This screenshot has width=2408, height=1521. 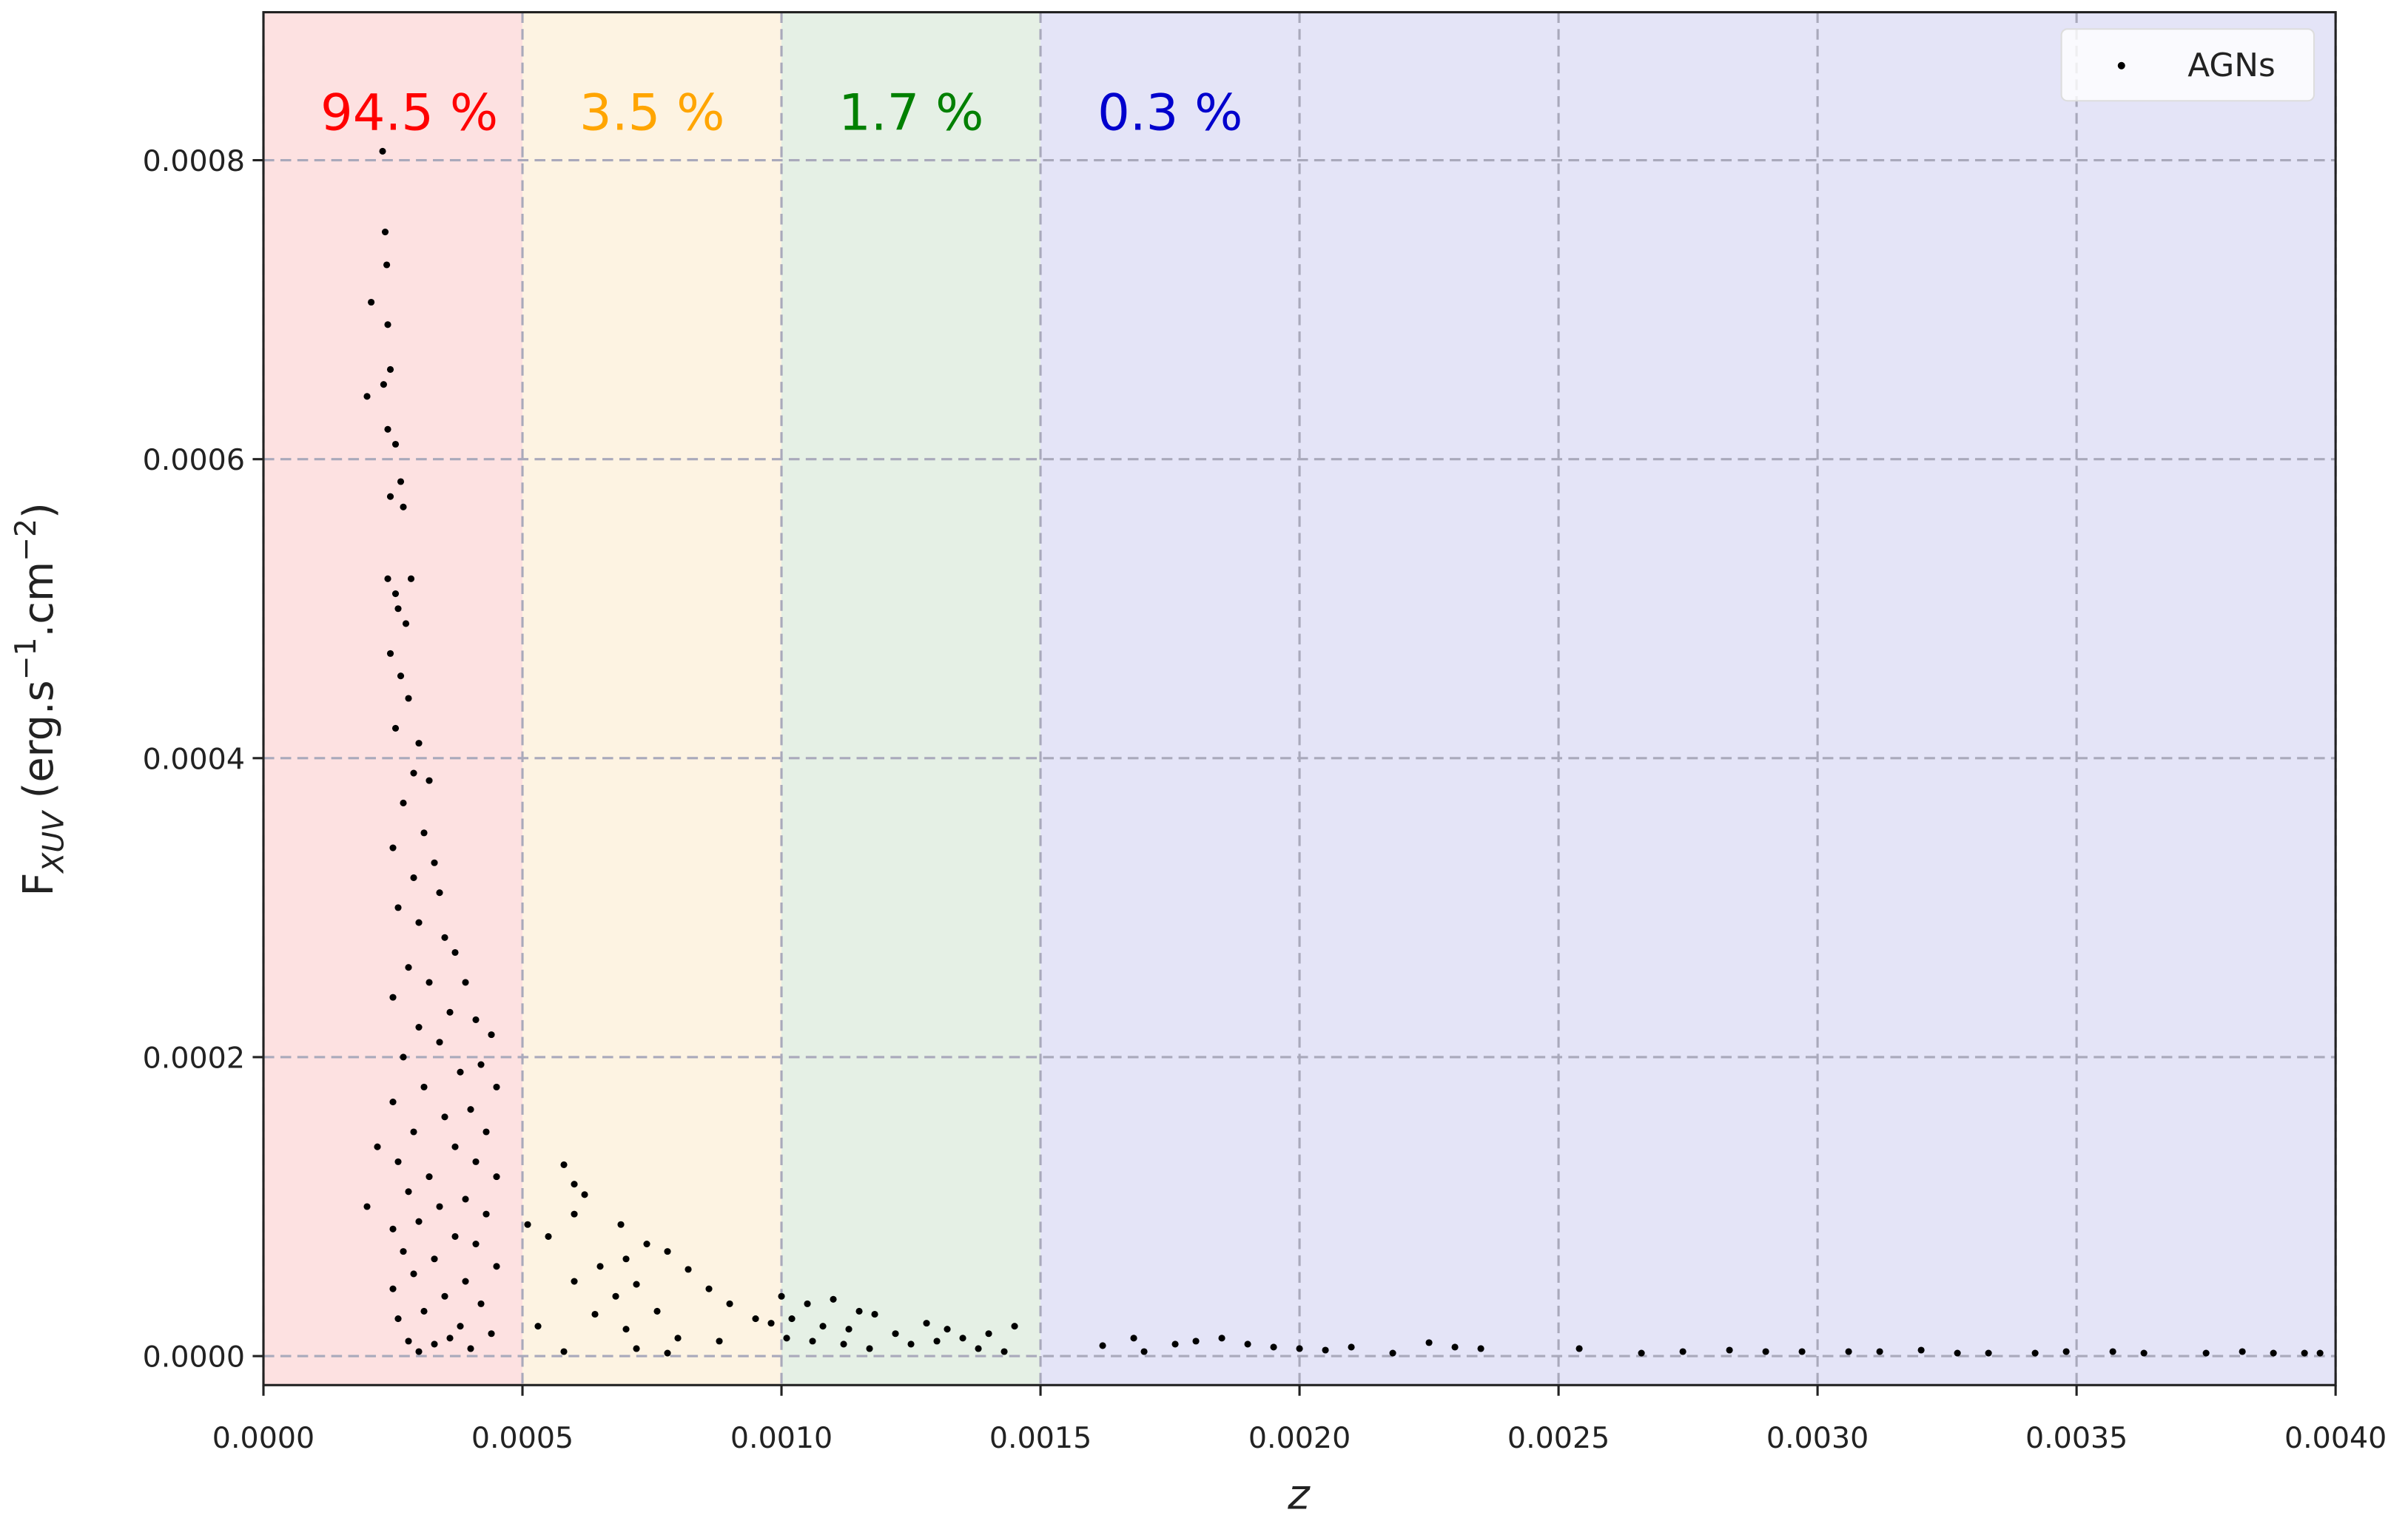 I want to click on y-label-part: F, so click(x=39, y=884).